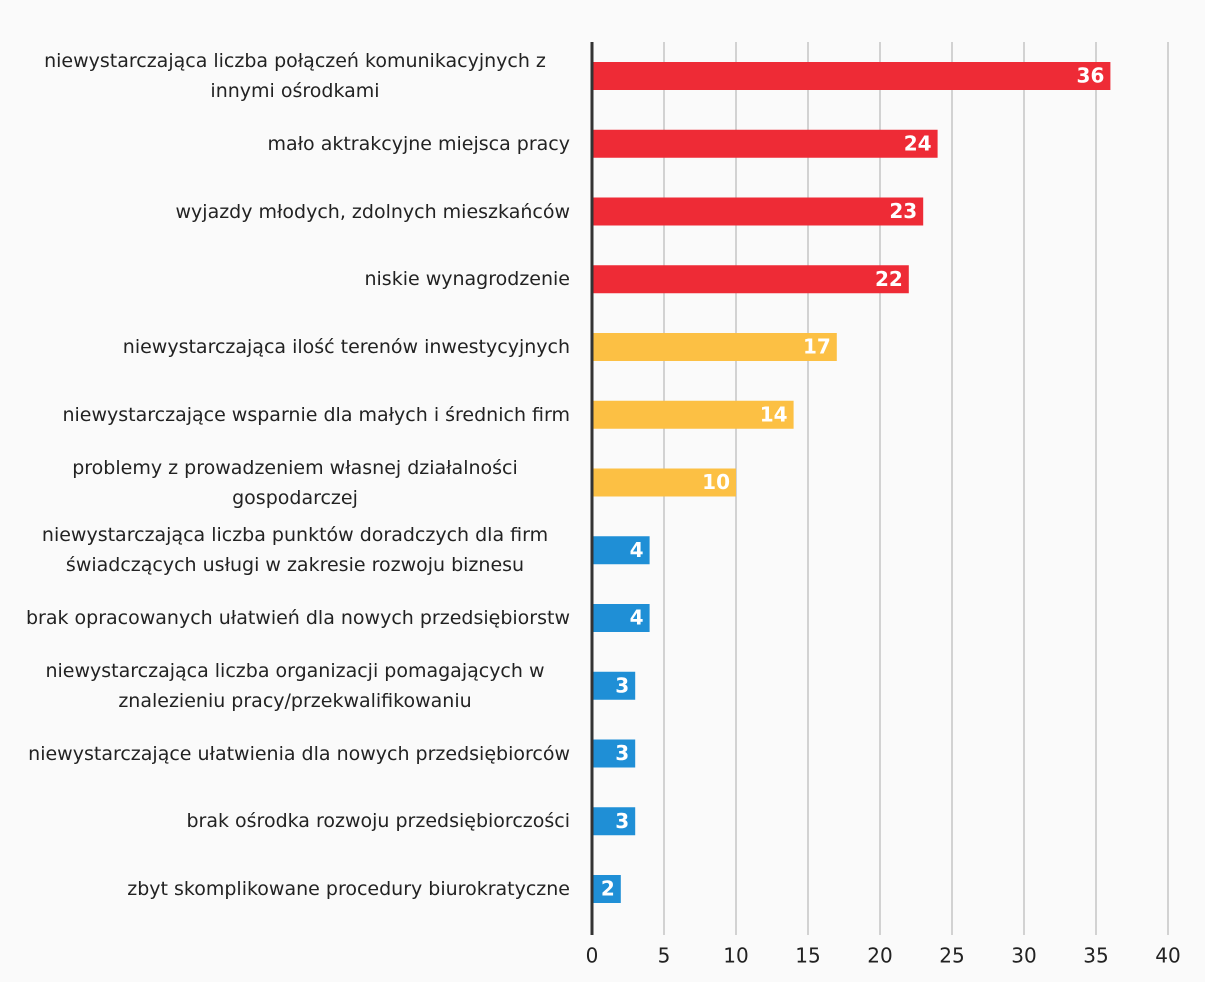 This screenshot has height=982, width=1205. Describe the element at coordinates (879, 956) in the screenshot. I see `x-tick-label: 20` at that location.